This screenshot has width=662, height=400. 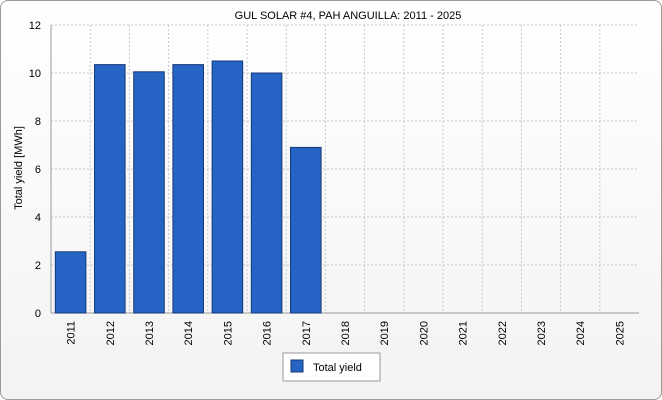 I want to click on legend-label: Total yield, so click(x=337, y=368).